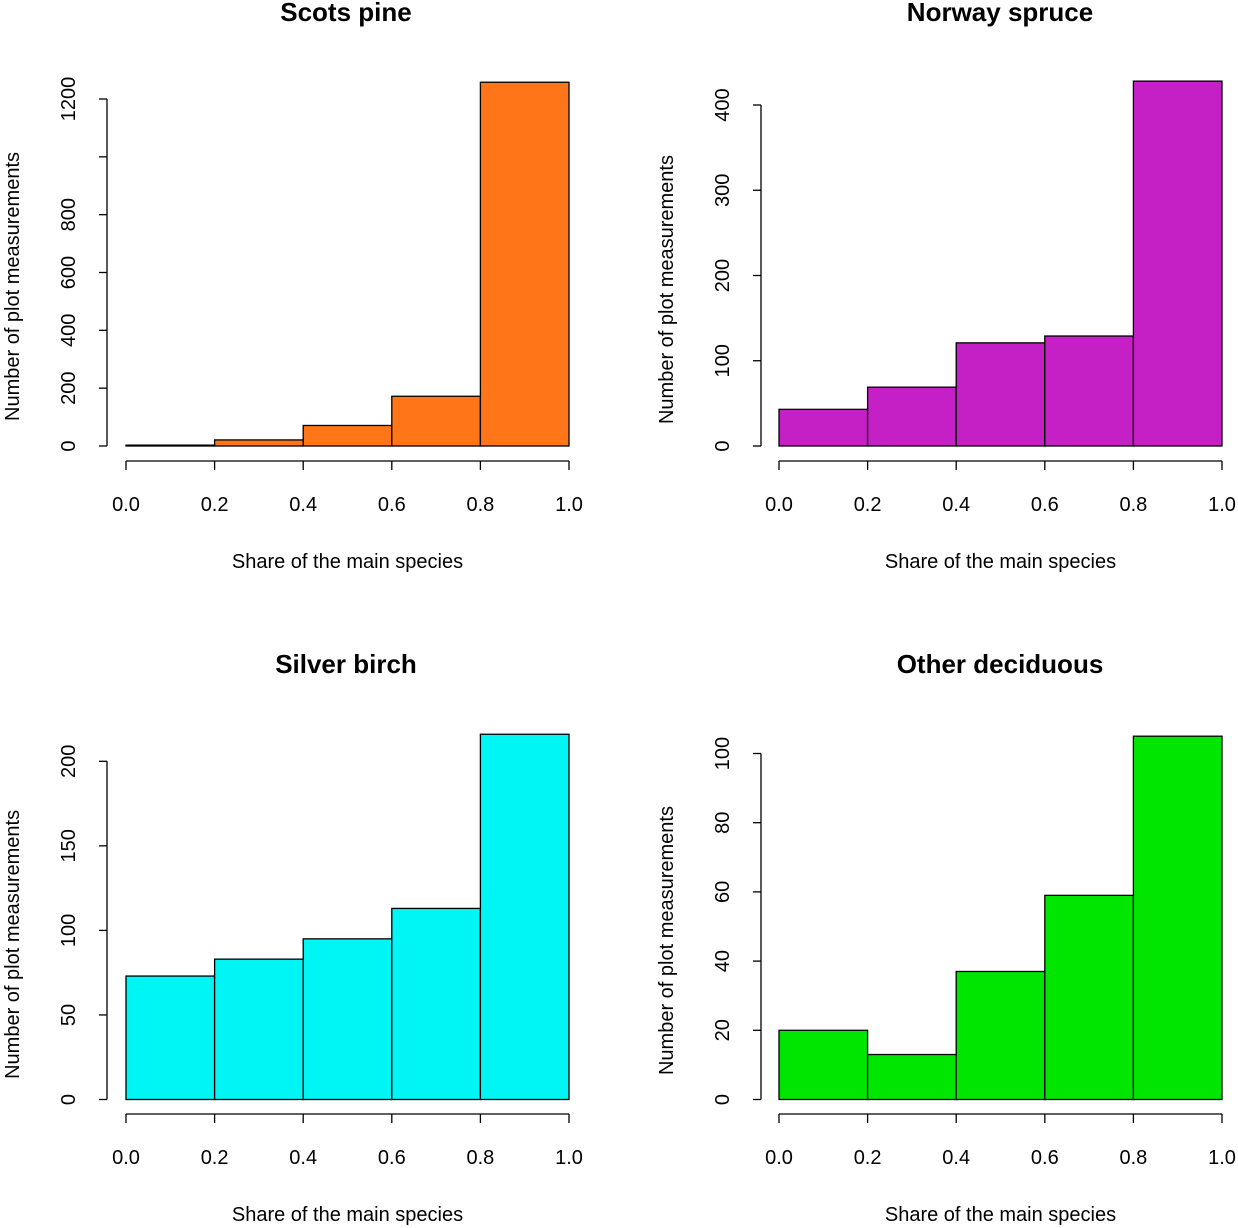 This screenshot has width=1238, height=1228. Describe the element at coordinates (723, 823) in the screenshot. I see `y-tick-label: 80` at that location.